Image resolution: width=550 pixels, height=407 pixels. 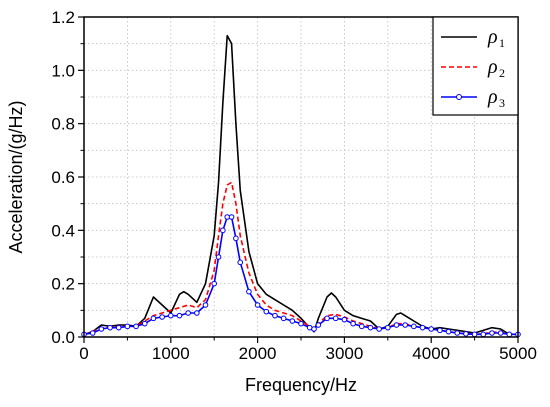 What do you see at coordinates (431, 353) in the screenshot?
I see `x-tick-label: 4000` at bounding box center [431, 353].